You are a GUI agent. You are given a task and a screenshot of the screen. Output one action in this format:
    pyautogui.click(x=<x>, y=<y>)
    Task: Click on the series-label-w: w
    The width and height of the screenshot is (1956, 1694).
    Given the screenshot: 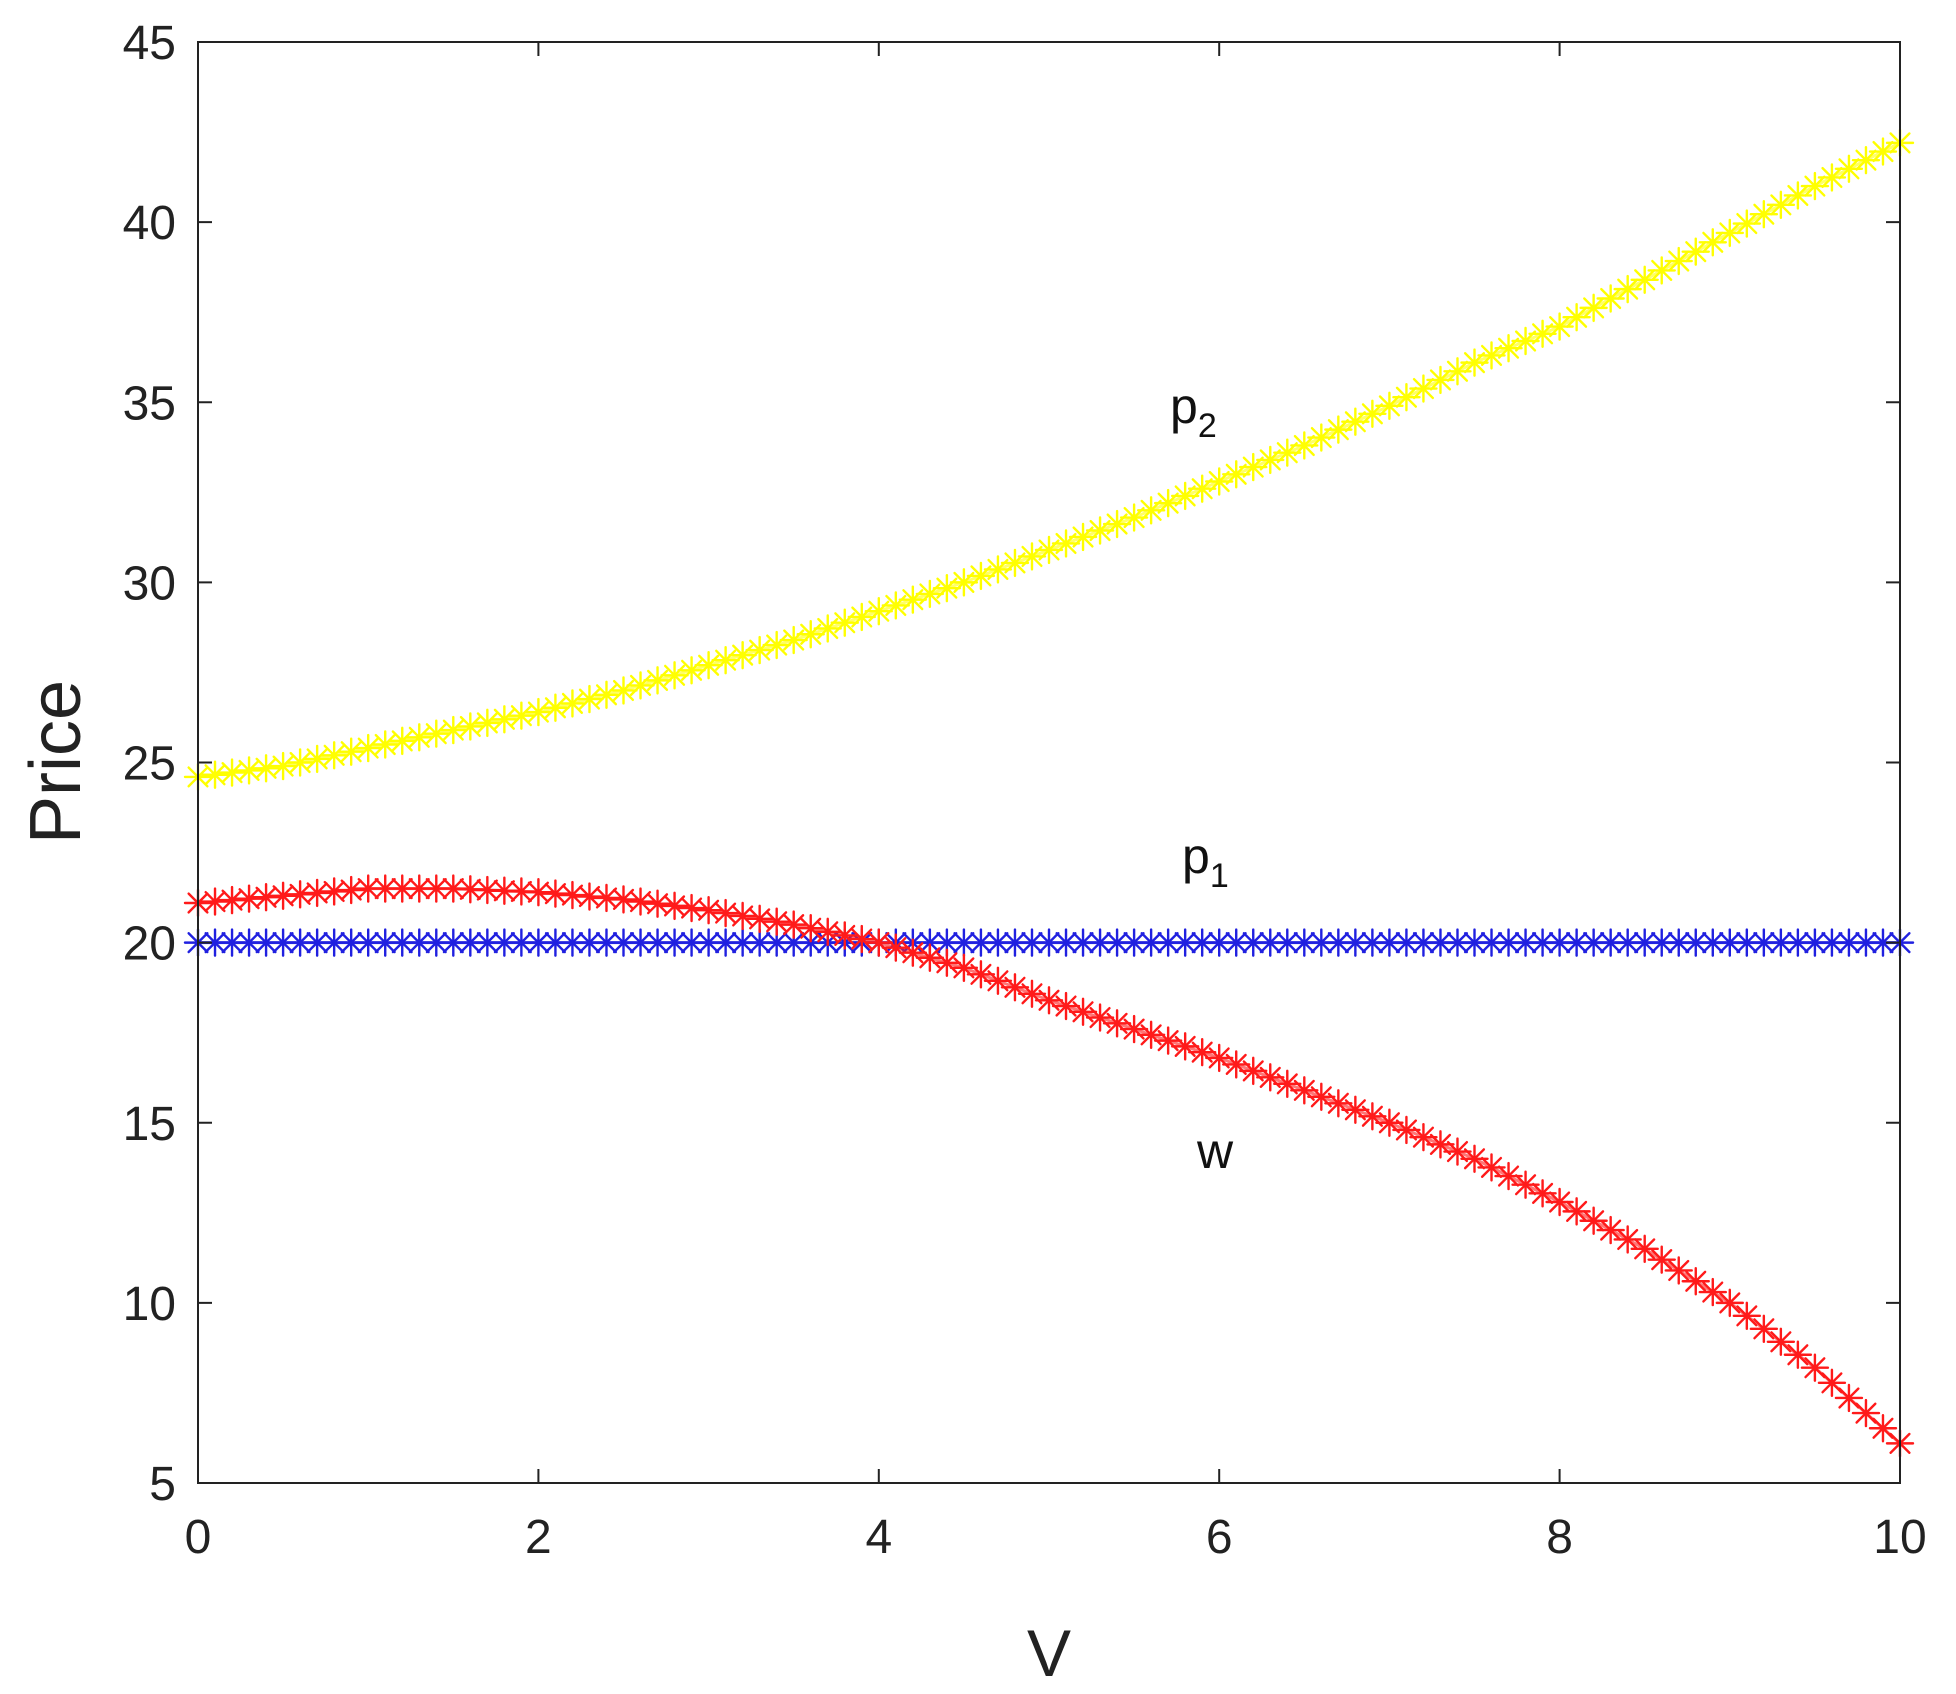 What is the action you would take?
    pyautogui.click(x=1215, y=1151)
    